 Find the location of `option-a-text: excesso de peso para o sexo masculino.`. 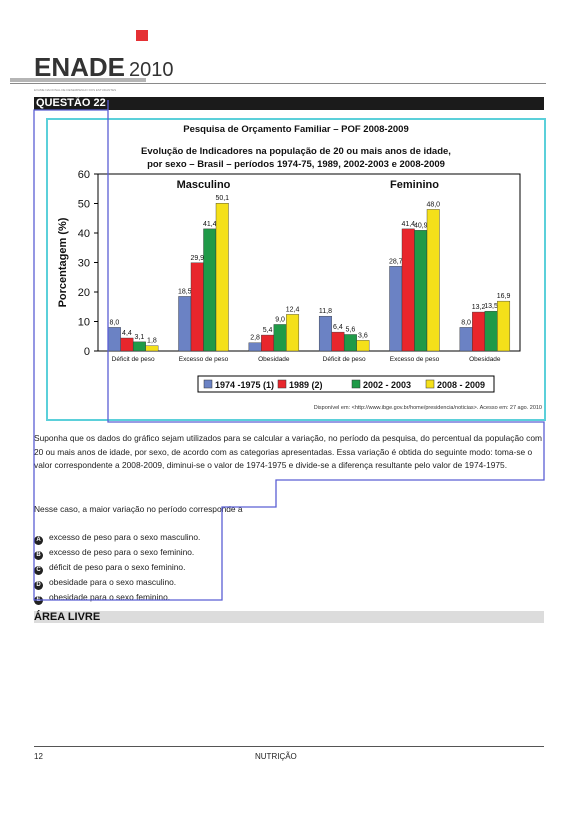

option-a-text: excesso de peso para o sexo masculino. is located at coordinates (125, 537).